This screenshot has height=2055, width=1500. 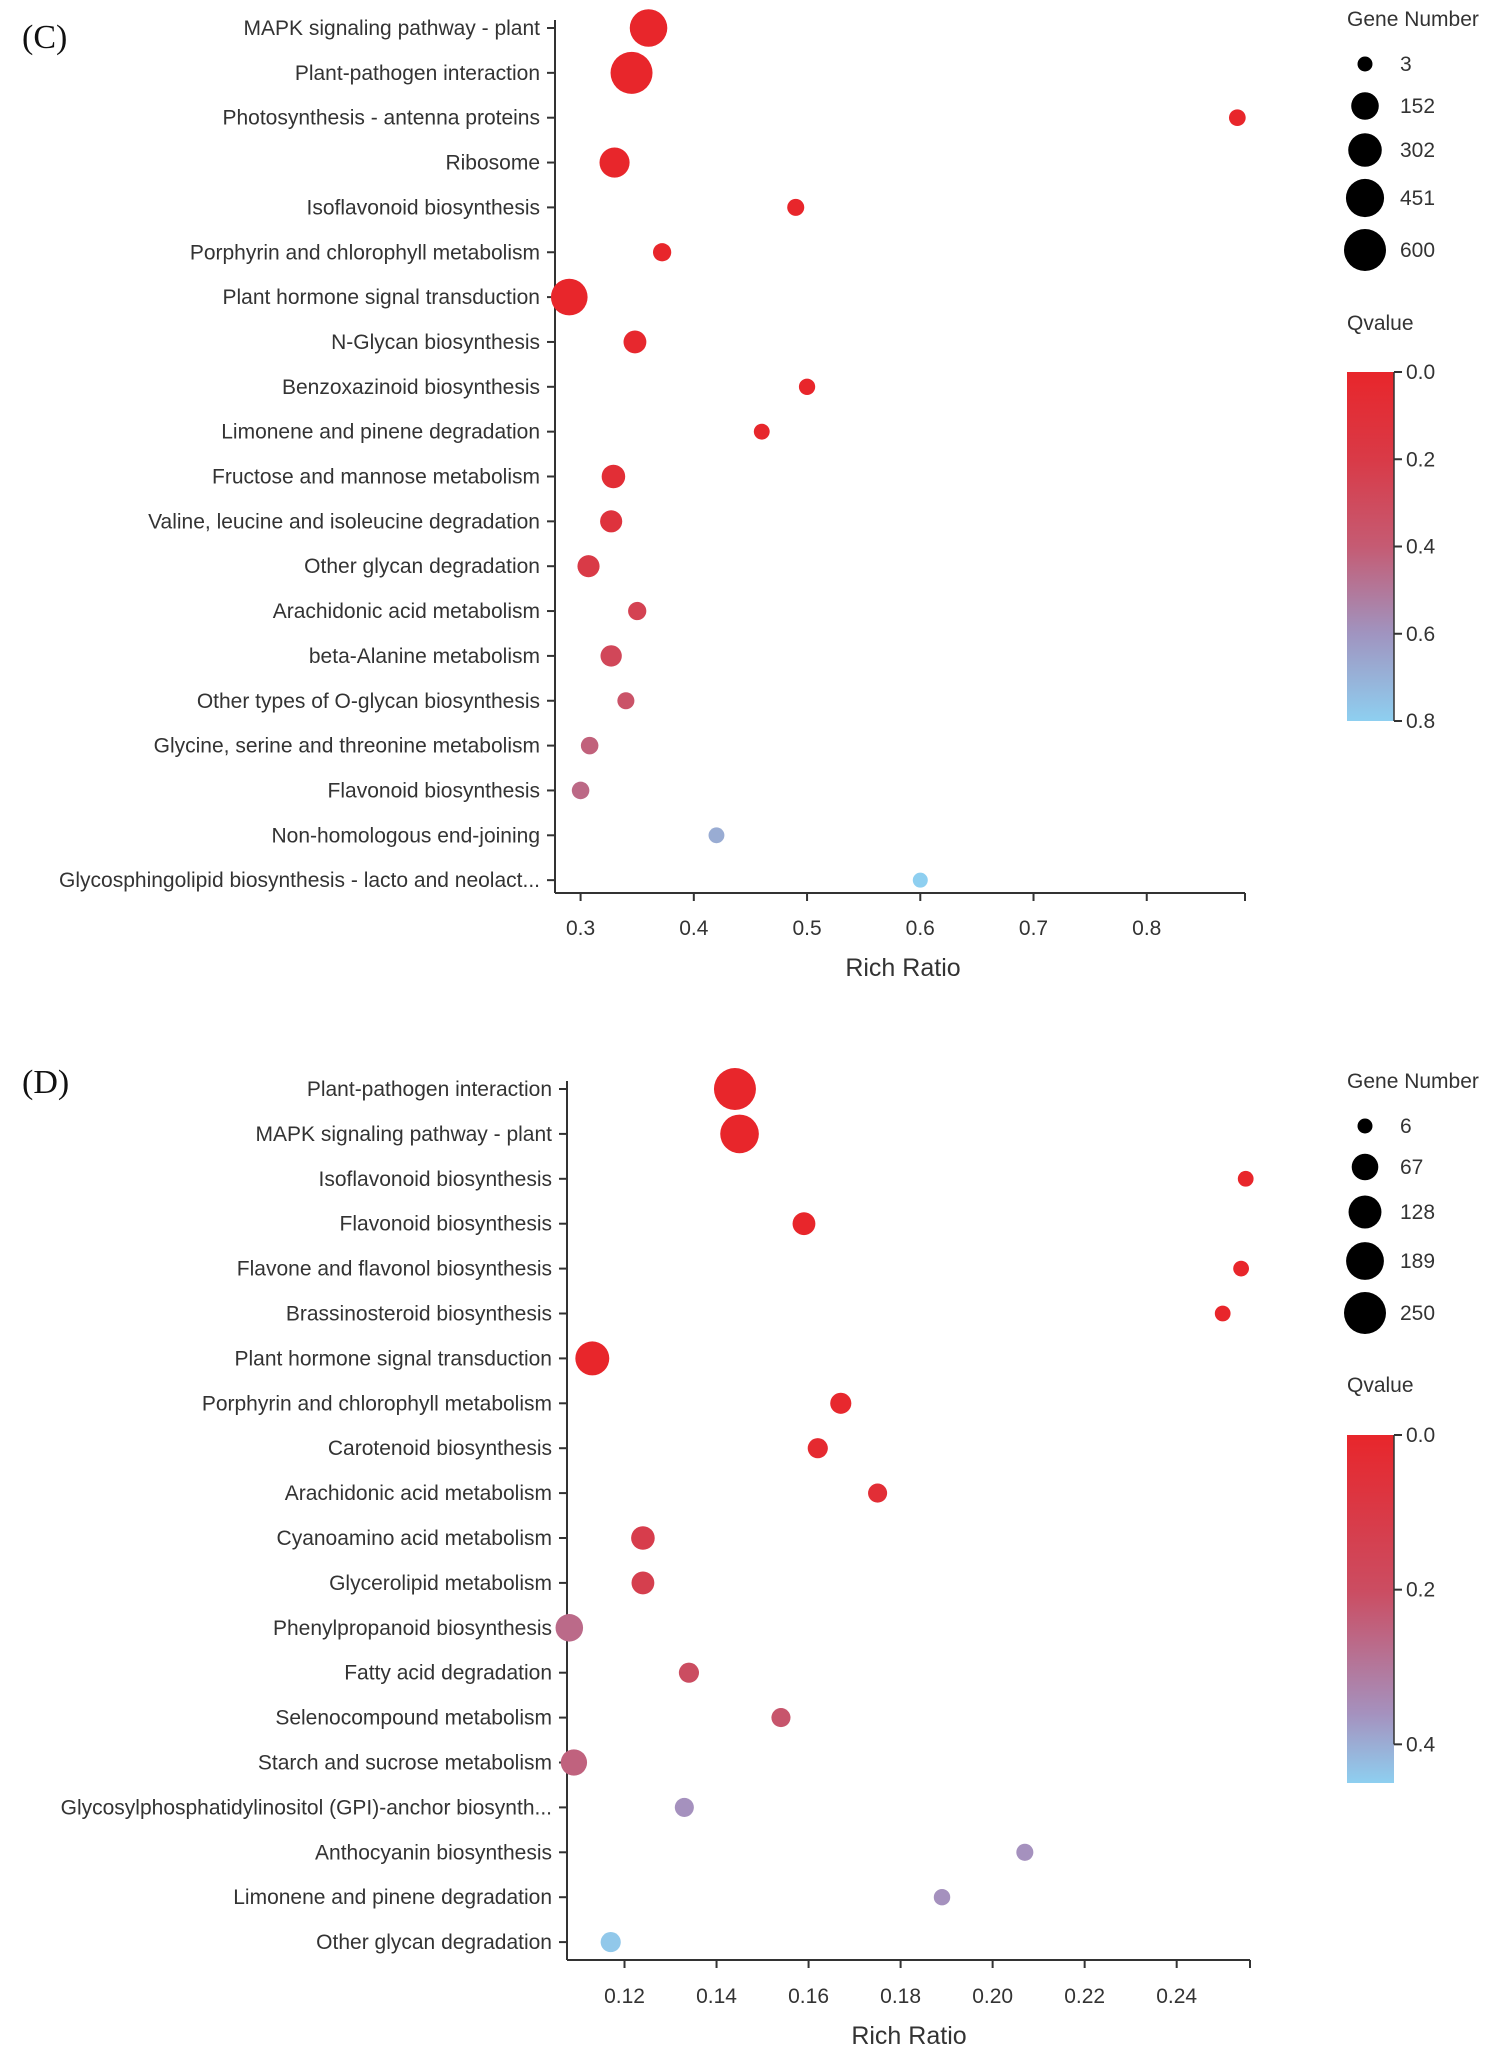 What do you see at coordinates (347, 746) in the screenshot?
I see `category-label: Glycine, serine and threonine metabolism` at bounding box center [347, 746].